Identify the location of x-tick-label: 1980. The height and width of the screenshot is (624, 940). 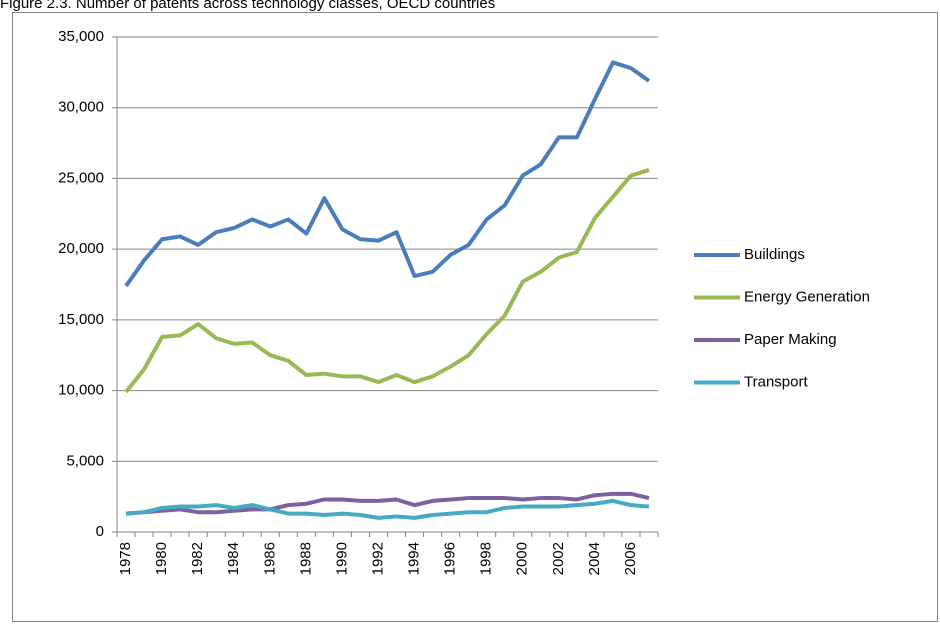
(161, 558).